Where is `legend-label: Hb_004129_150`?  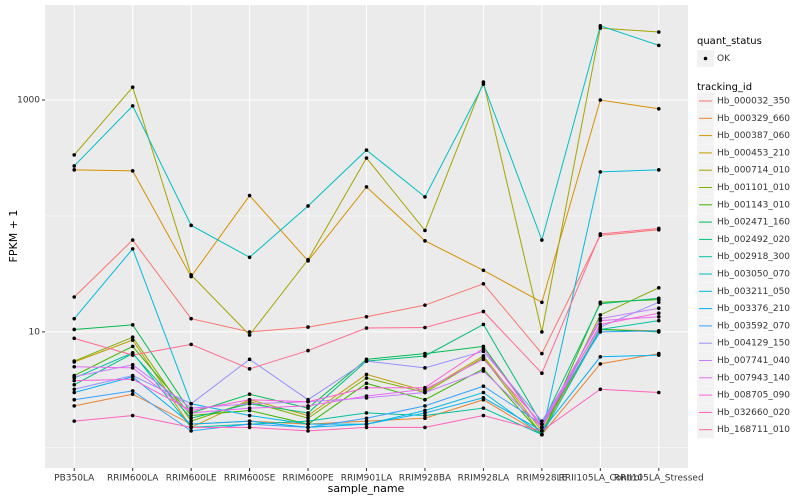 legend-label: Hb_004129_150 is located at coordinates (753, 344).